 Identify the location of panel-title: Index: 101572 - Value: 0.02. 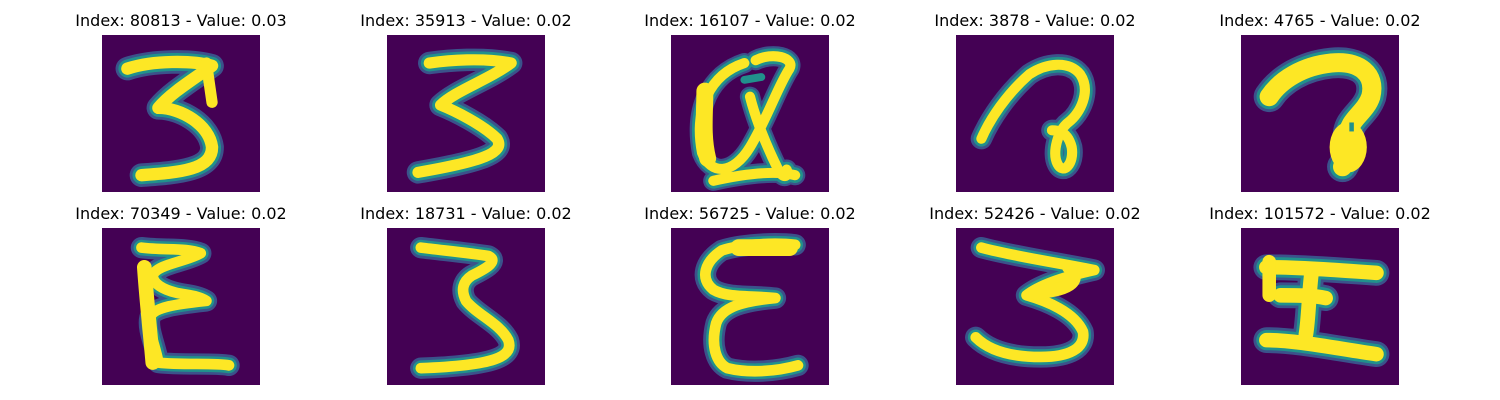
(1320, 213).